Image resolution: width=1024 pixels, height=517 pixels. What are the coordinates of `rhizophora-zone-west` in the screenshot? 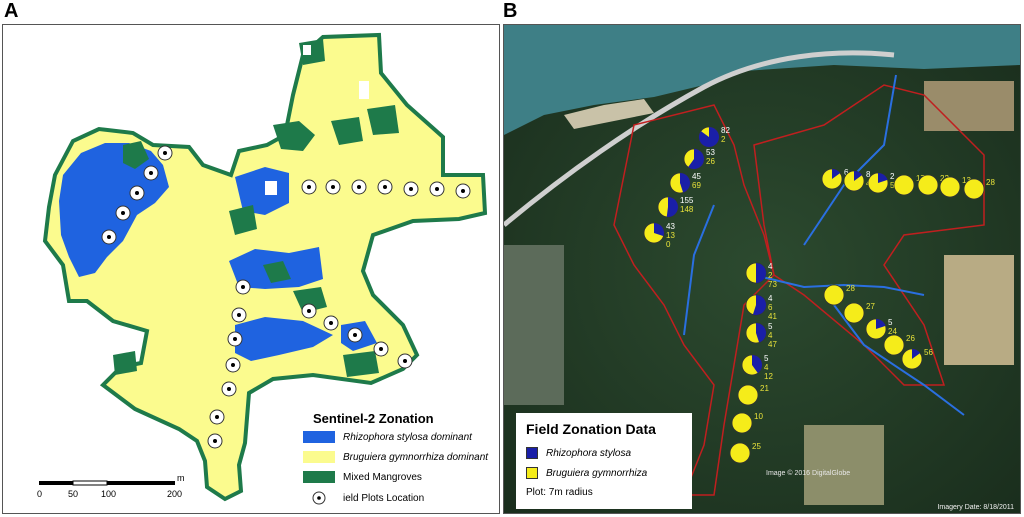 It's located at (114, 210).